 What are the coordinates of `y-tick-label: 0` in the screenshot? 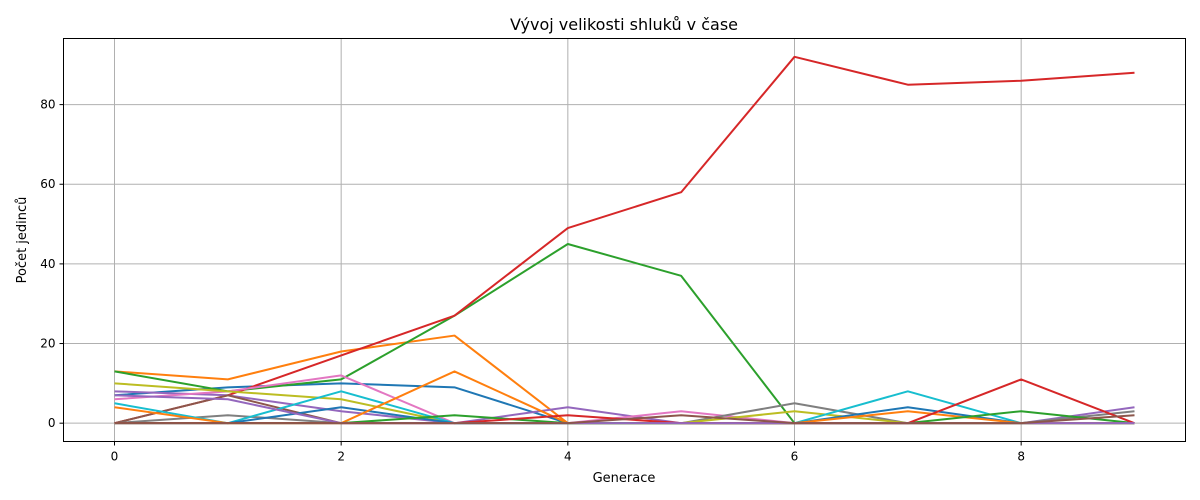 It's located at (52, 423).